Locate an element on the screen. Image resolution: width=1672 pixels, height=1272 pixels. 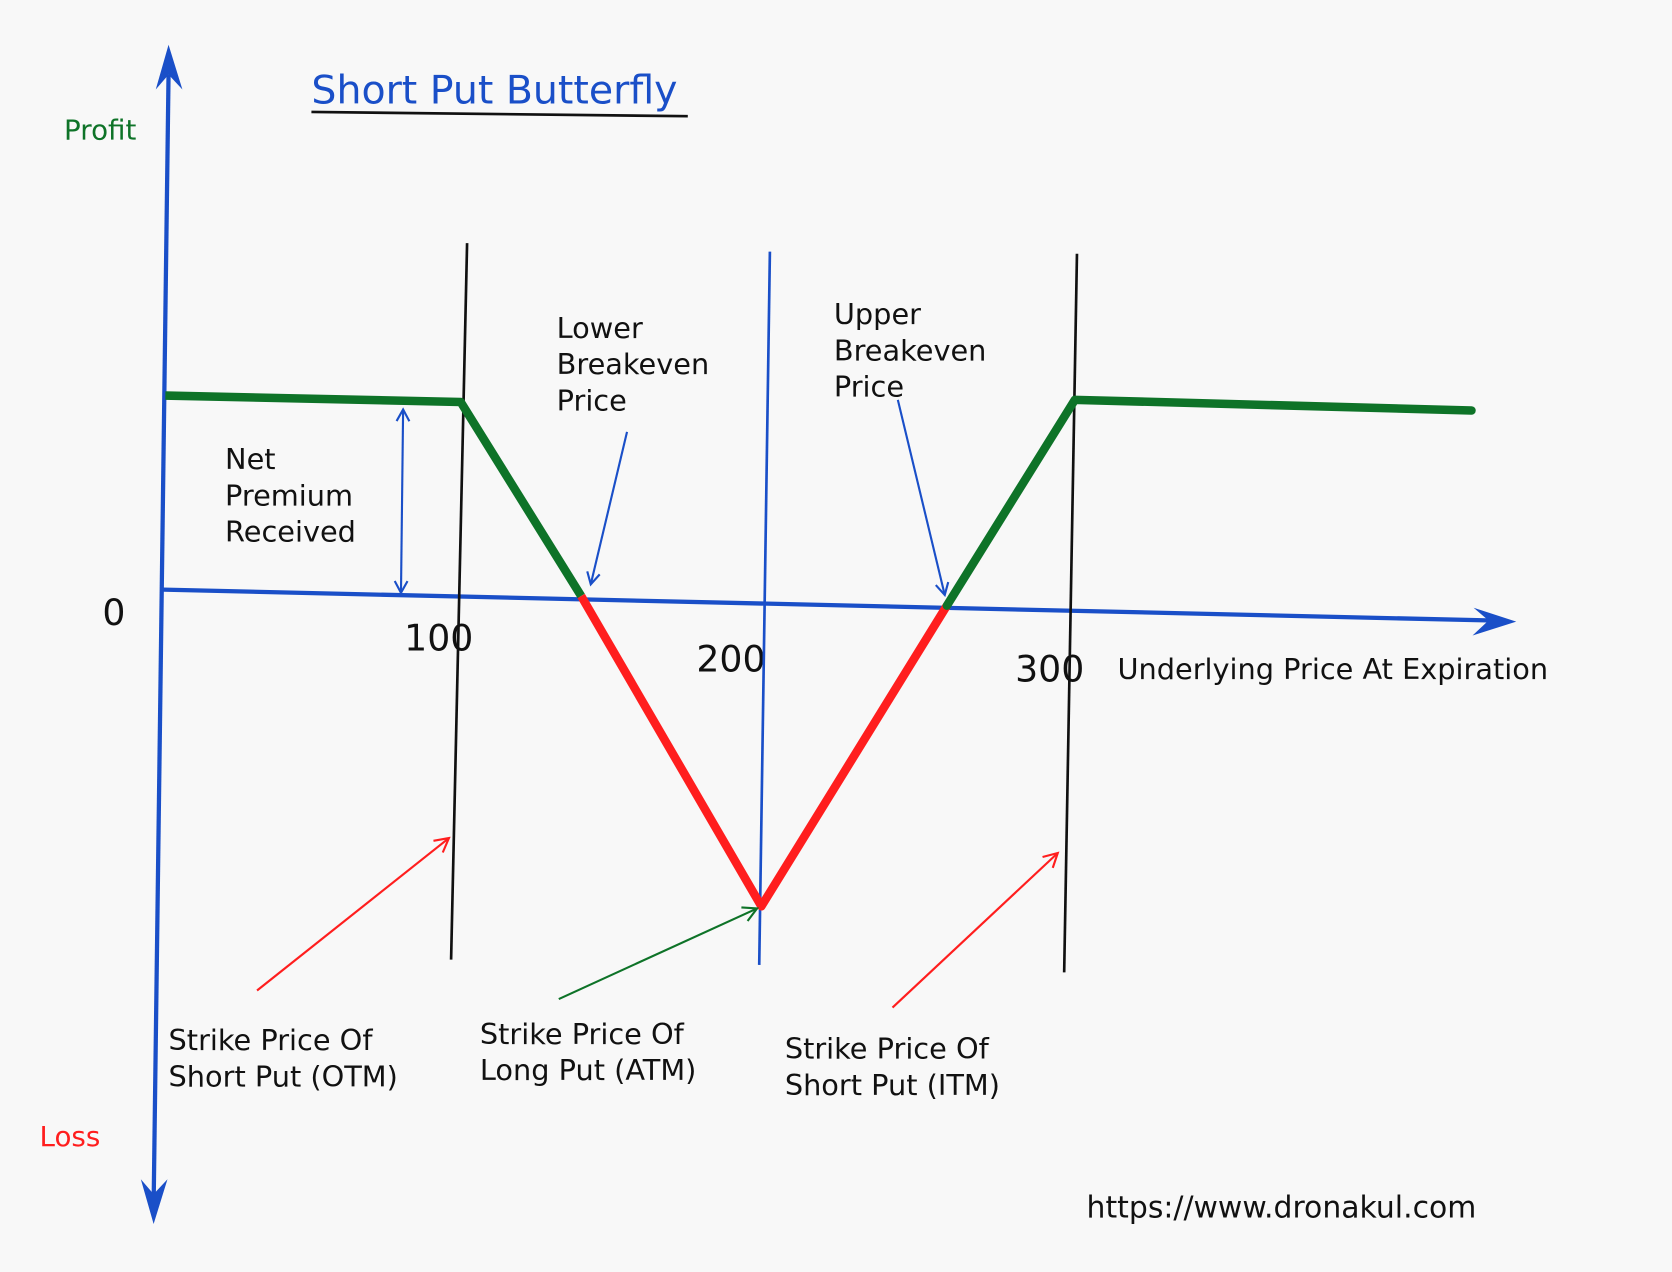
loss-label: Loss is located at coordinates (70, 1136).